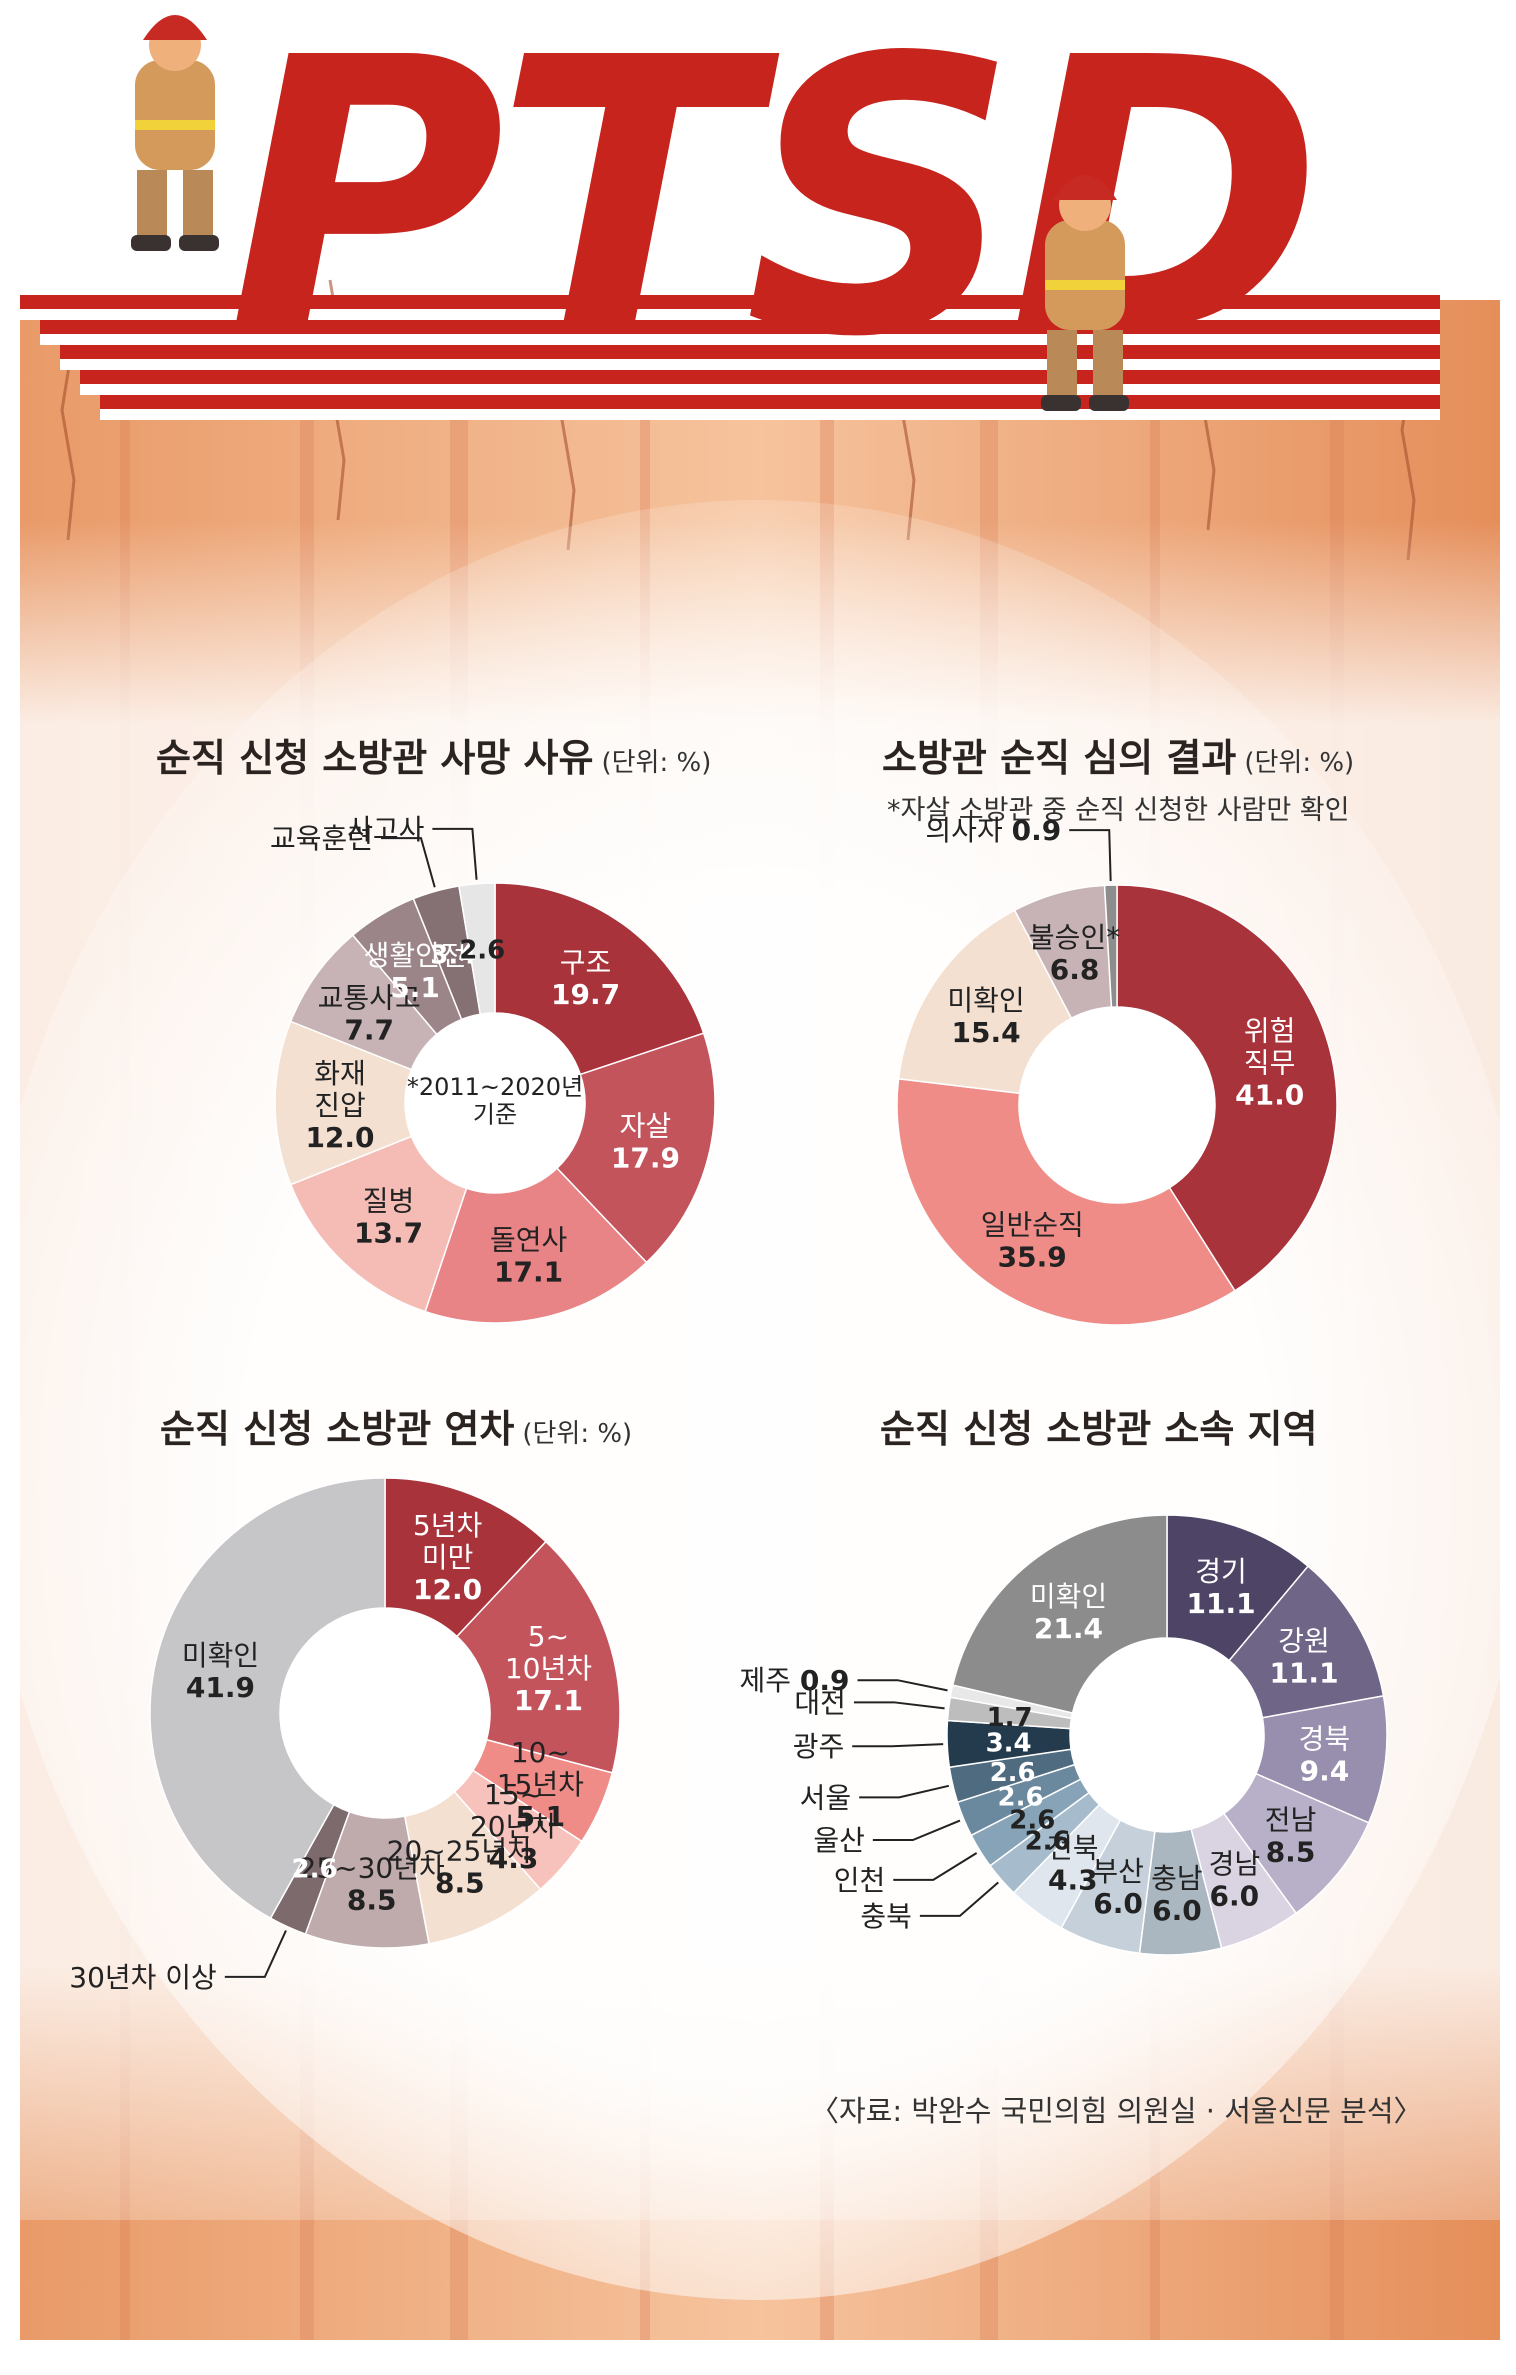 The height and width of the screenshot is (2375, 1516). What do you see at coordinates (1010, 1718) in the screenshot?
I see `slice-value: 1.7` at bounding box center [1010, 1718].